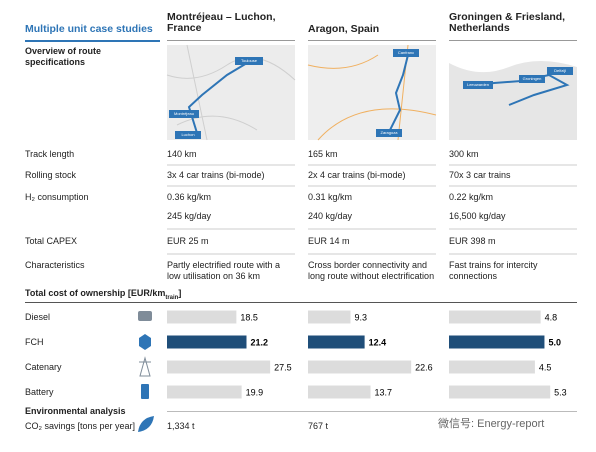 The width and height of the screenshot is (596, 452). Describe the element at coordinates (231, 92) in the screenshot. I see `map: Toulouse Montréjeau Luchon` at that location.